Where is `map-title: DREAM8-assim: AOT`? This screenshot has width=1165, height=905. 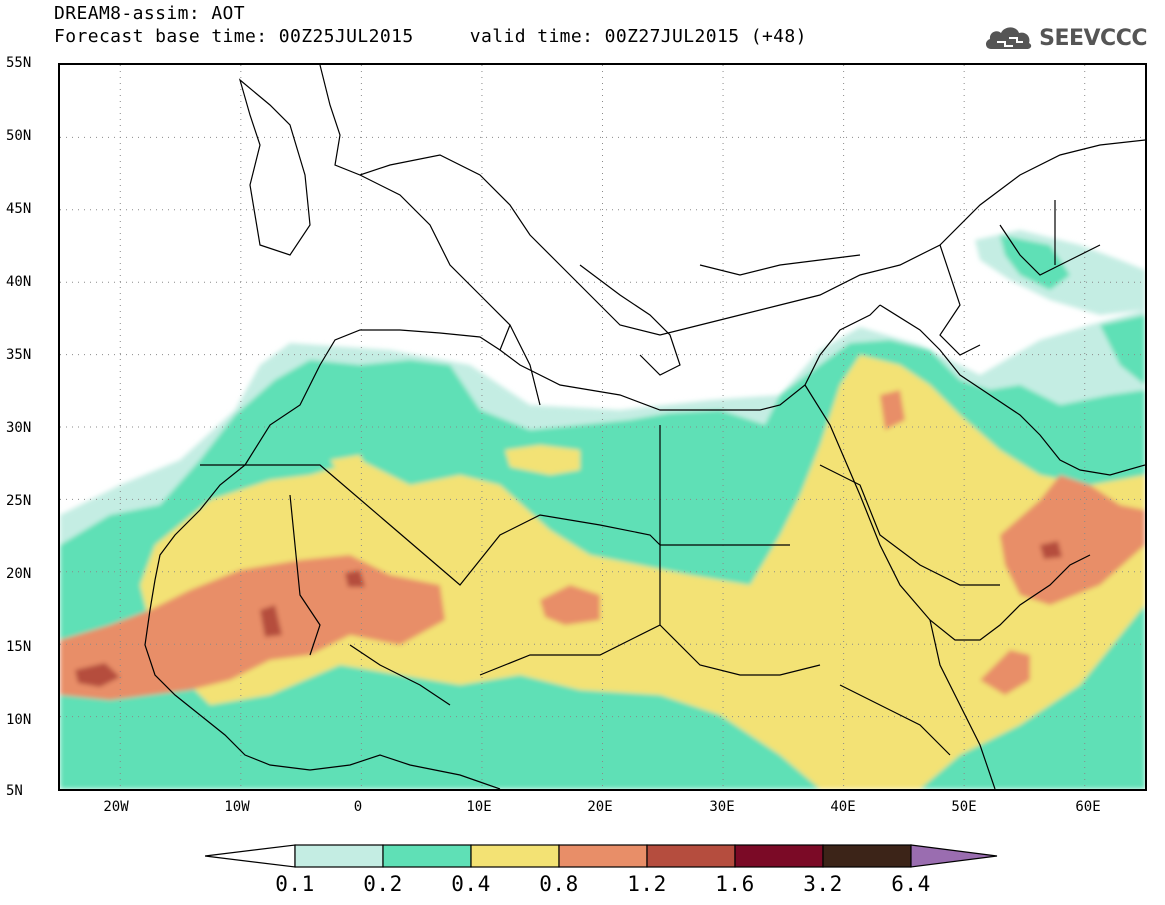 map-title: DREAM8-assim: AOT is located at coordinates (150, 13).